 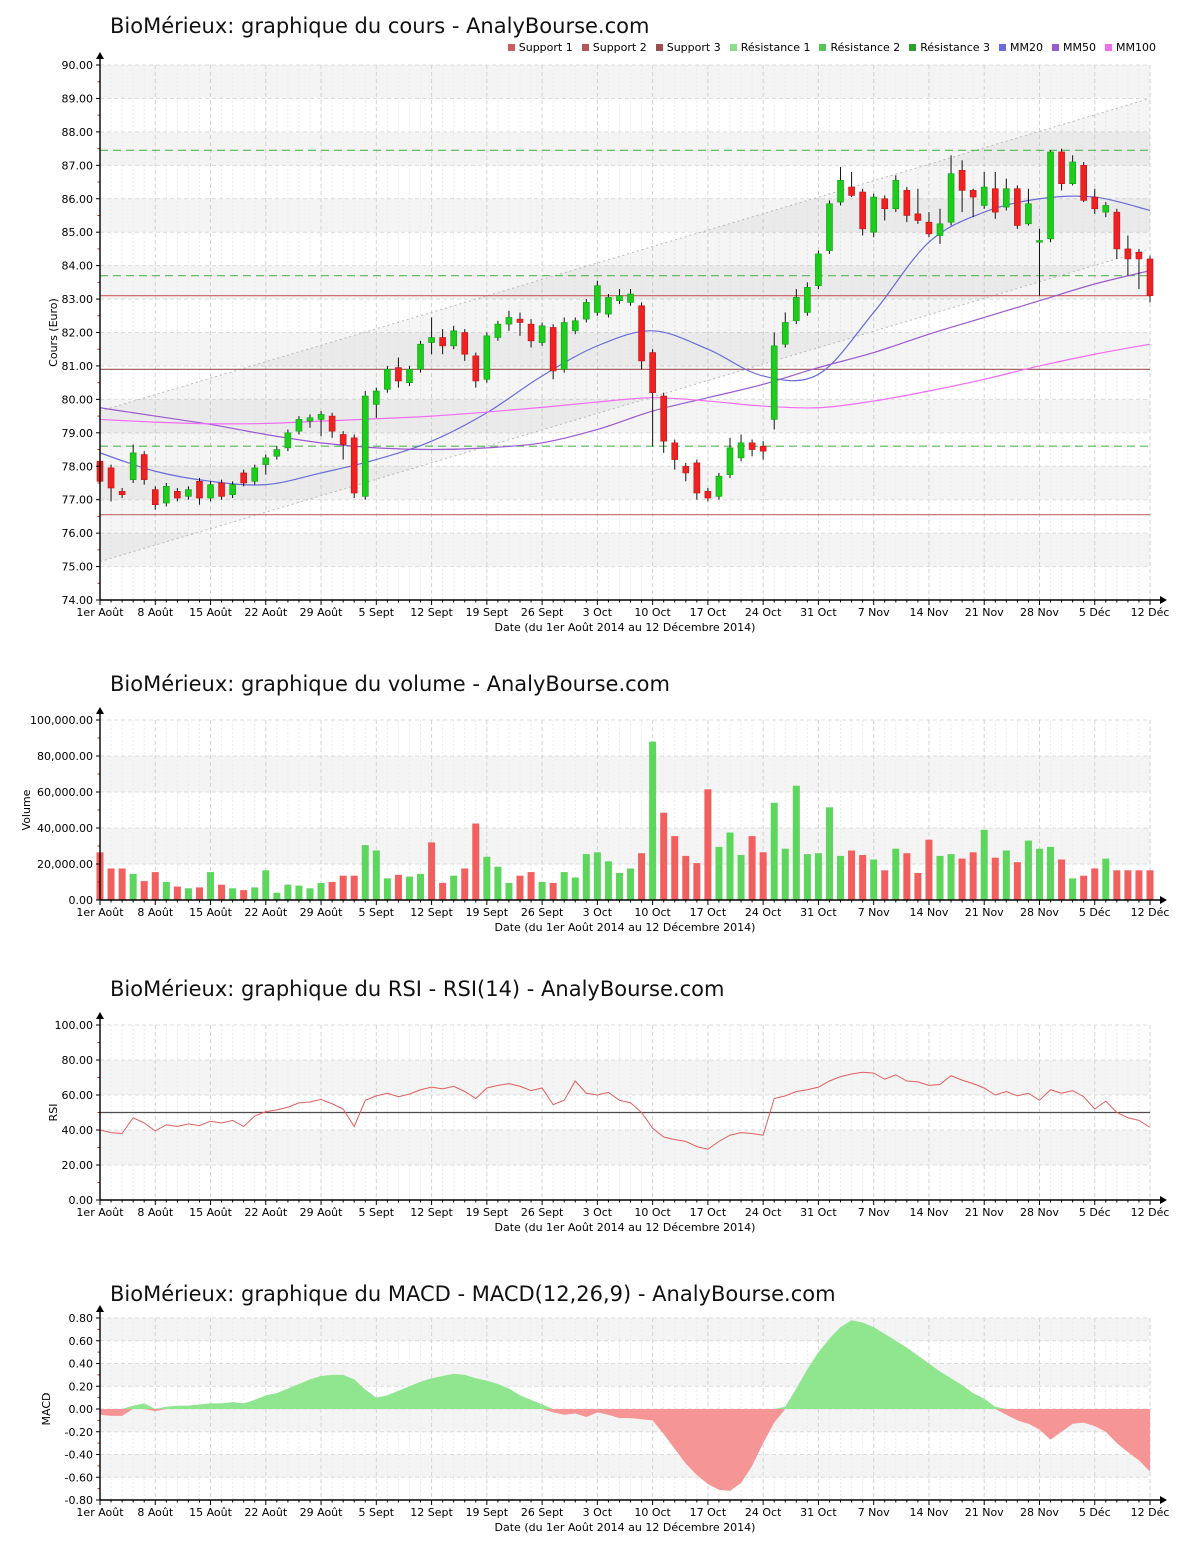 I want to click on svg-text: 0.40, so click(x=81, y=1364).